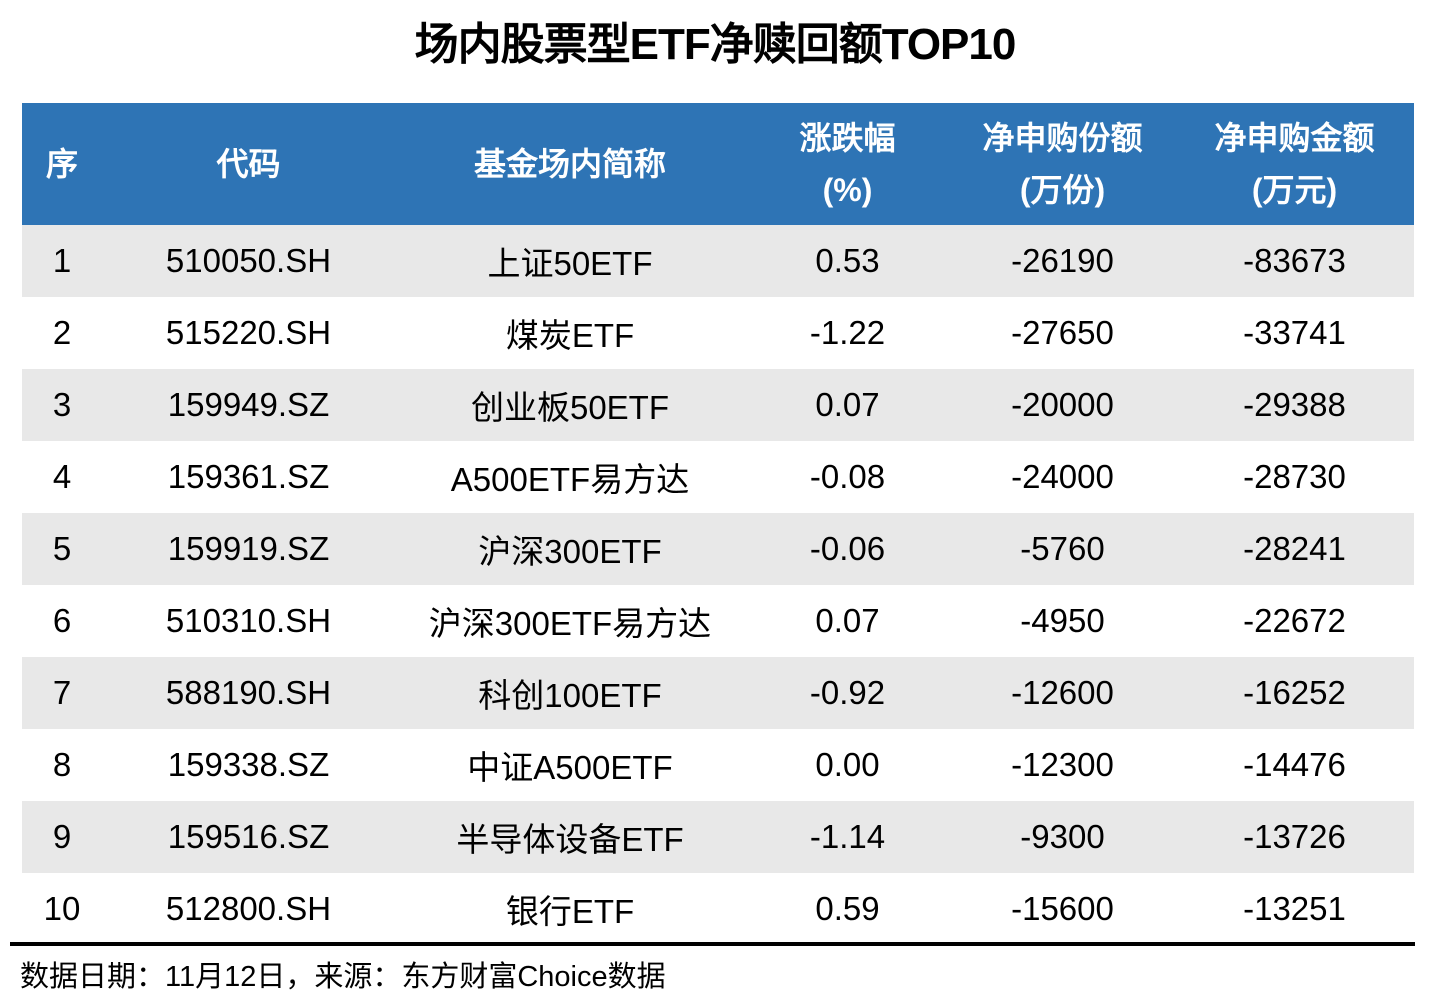  What do you see at coordinates (248, 764) in the screenshot?
I see `cell-code: 159338.SZ` at bounding box center [248, 764].